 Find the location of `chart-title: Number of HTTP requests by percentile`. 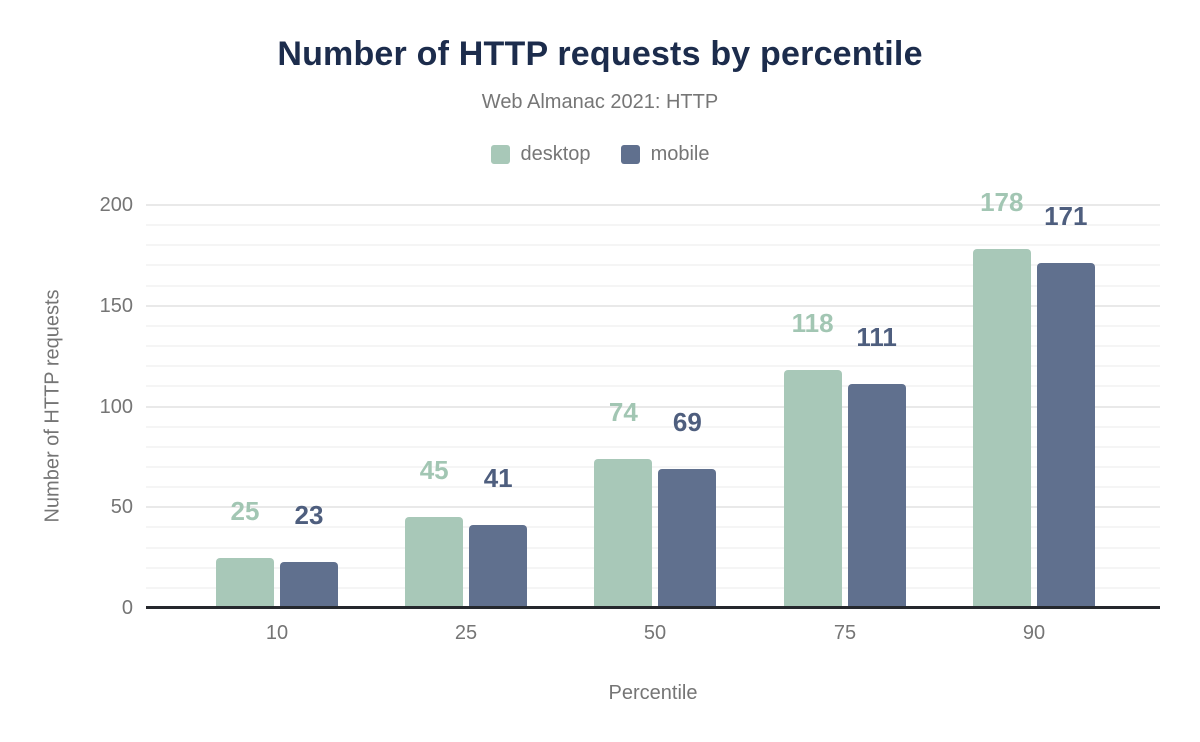

chart-title: Number of HTTP requests by percentile is located at coordinates (600, 54).